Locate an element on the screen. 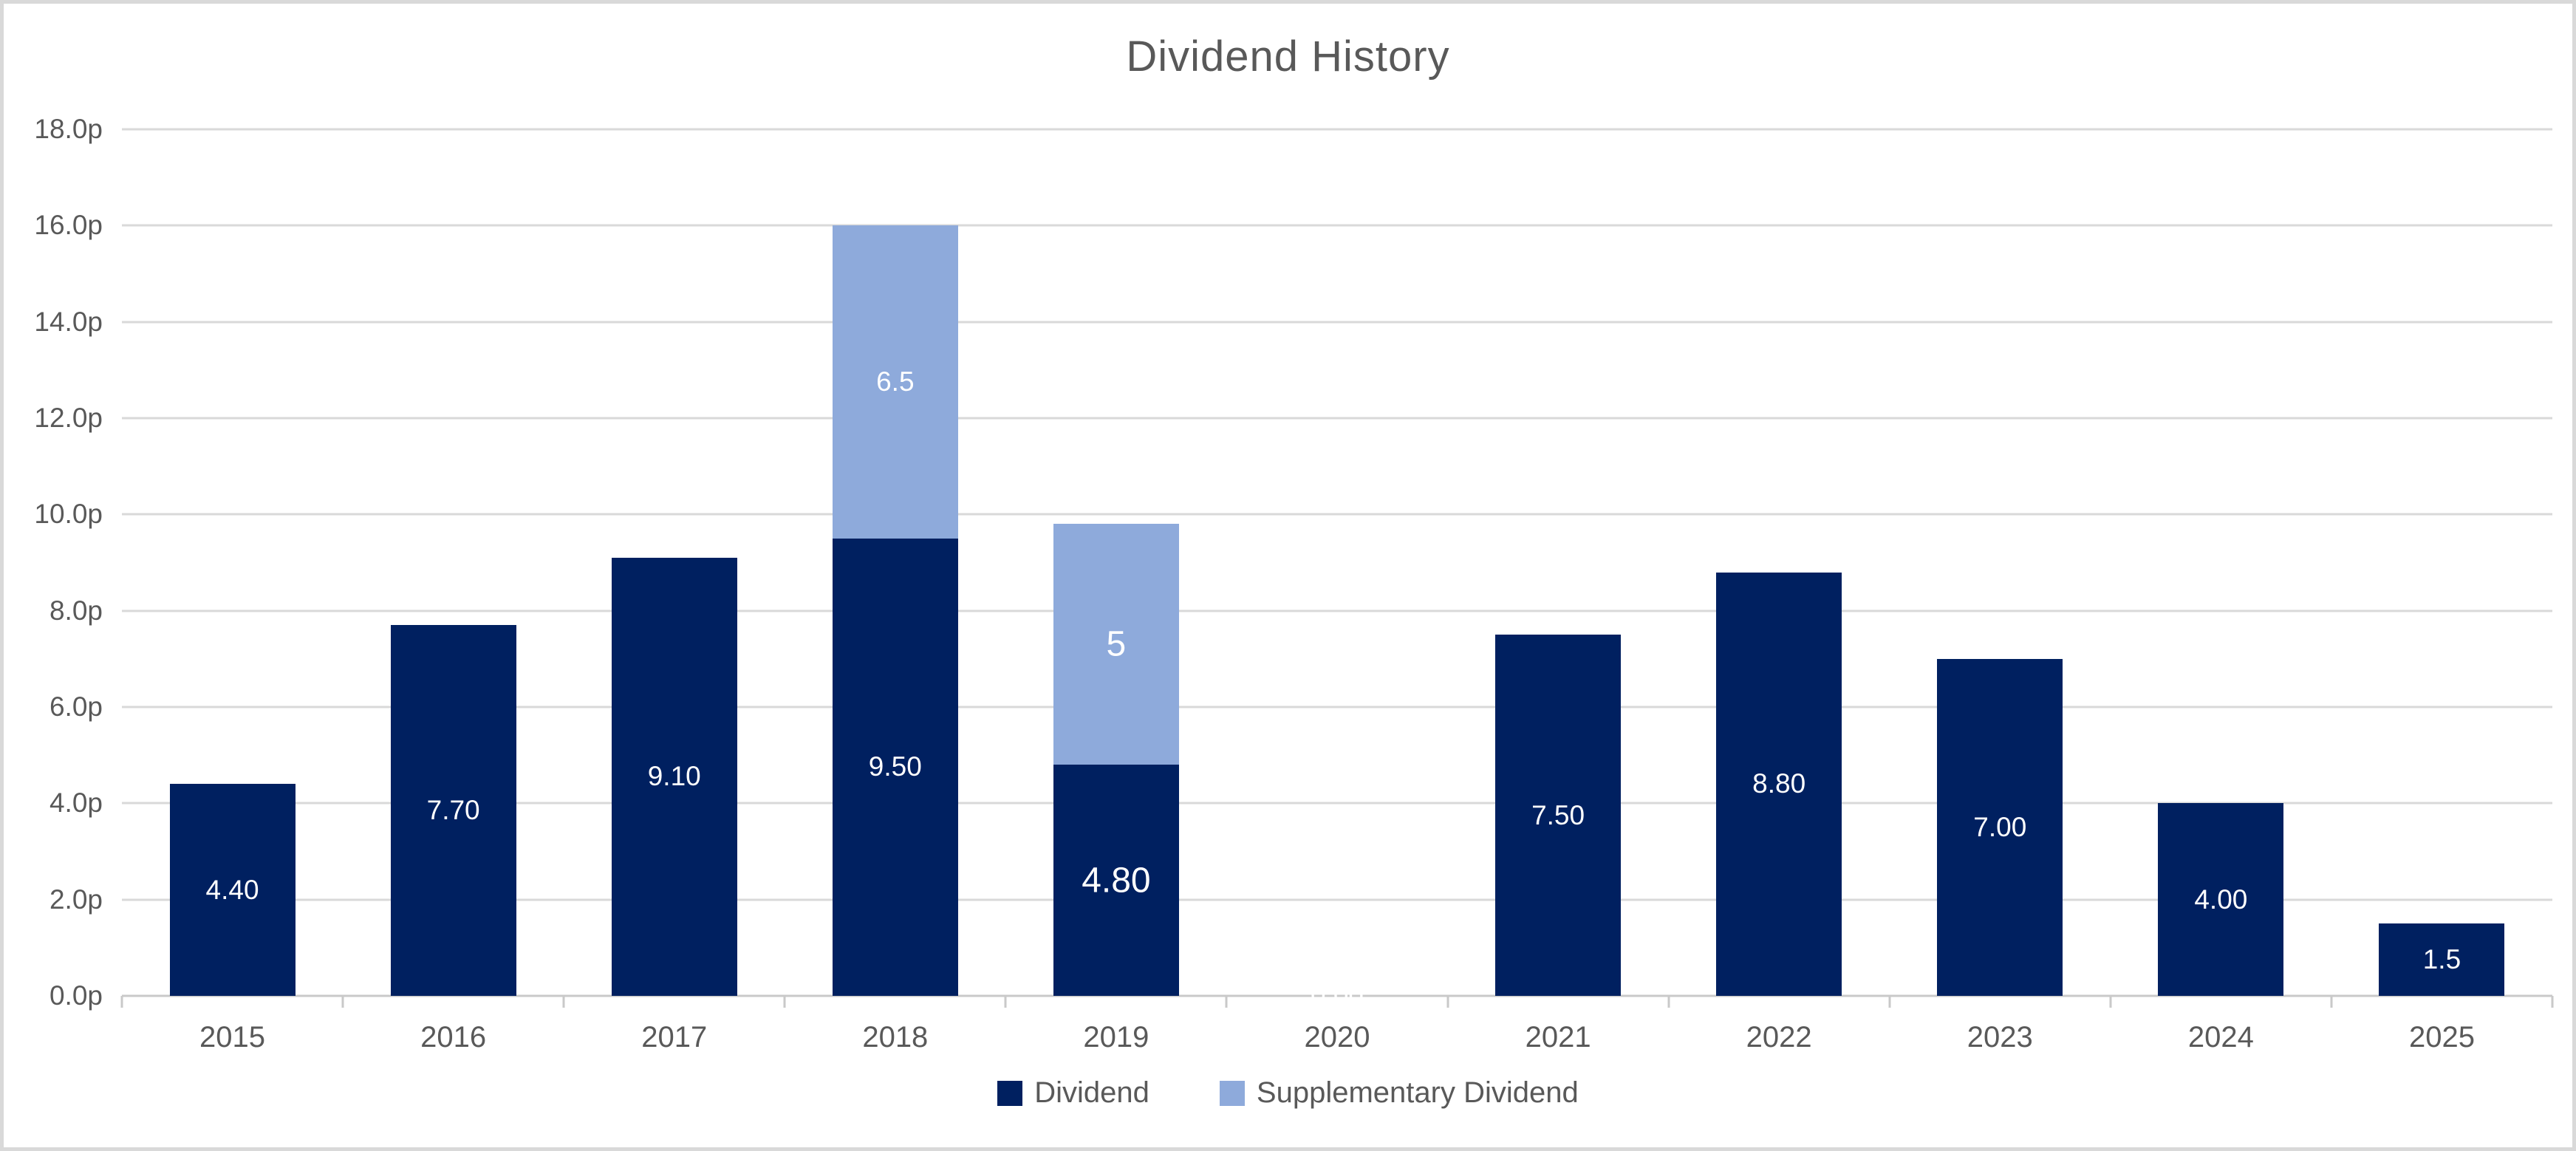  bar-value-label: 1.5 is located at coordinates (2441, 959).